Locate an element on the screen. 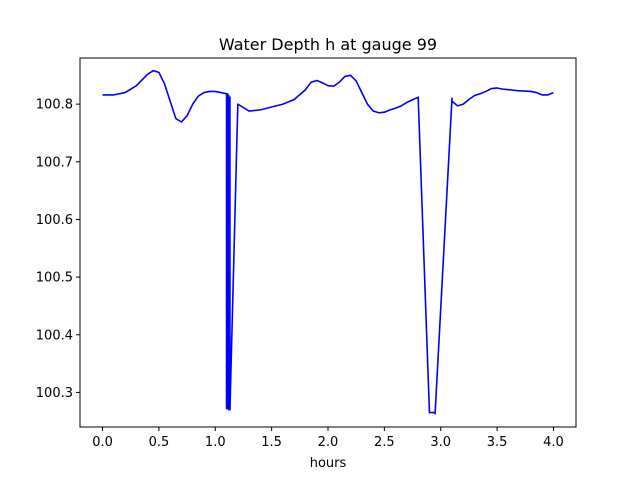 This screenshot has height=480, width=640. x-tick-label: 0.5 is located at coordinates (159, 442).